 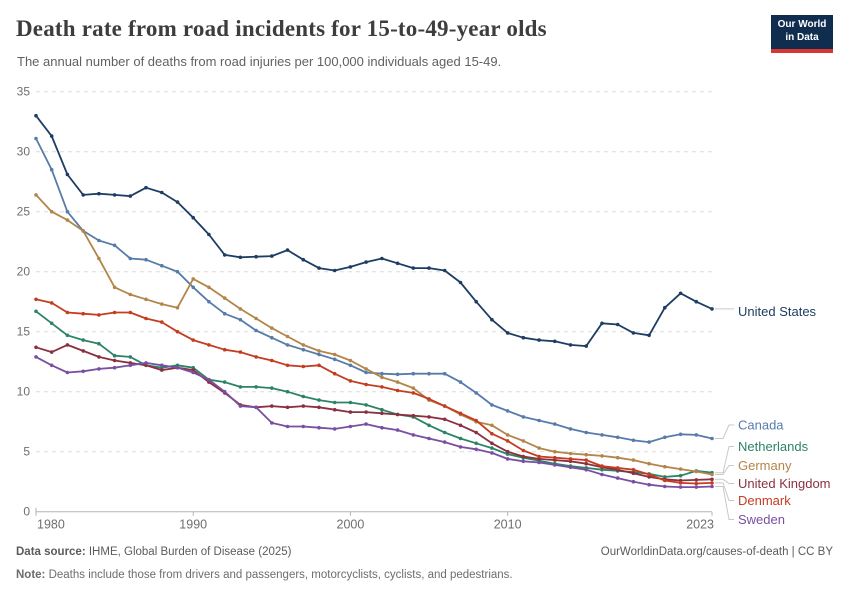 What do you see at coordinates (764, 500) in the screenshot?
I see `series-label-denmark: Denmark` at bounding box center [764, 500].